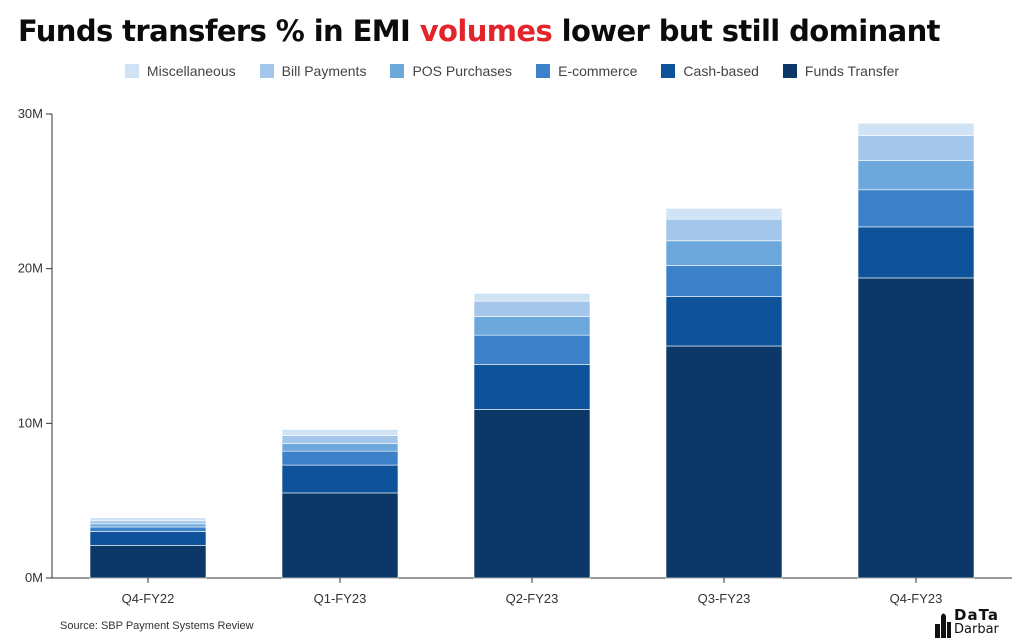 This screenshot has width=1024, height=639. I want to click on legend-item: E-commerce, so click(586, 71).